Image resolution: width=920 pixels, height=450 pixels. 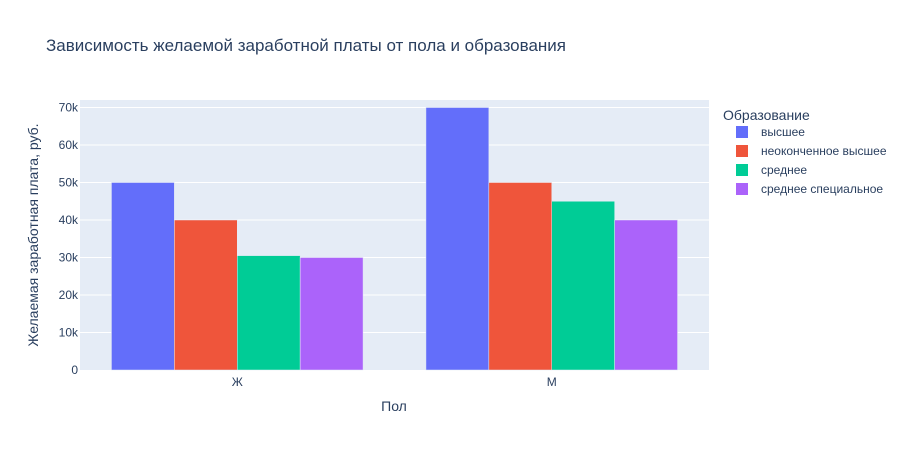 I want to click on y-tick-label: 40k, so click(x=69, y=220).